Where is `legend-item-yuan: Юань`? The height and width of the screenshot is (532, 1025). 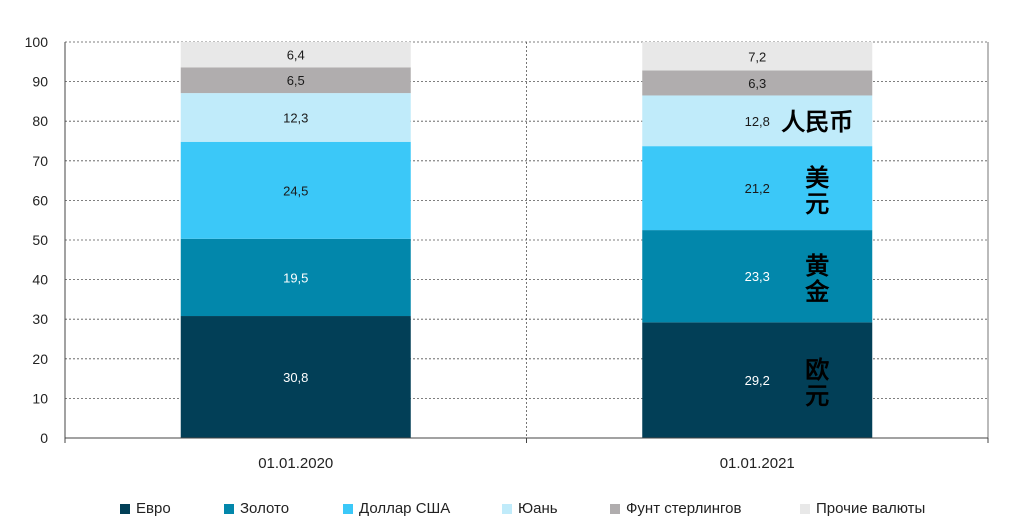
legend-item-yuan: Юань is located at coordinates (530, 508).